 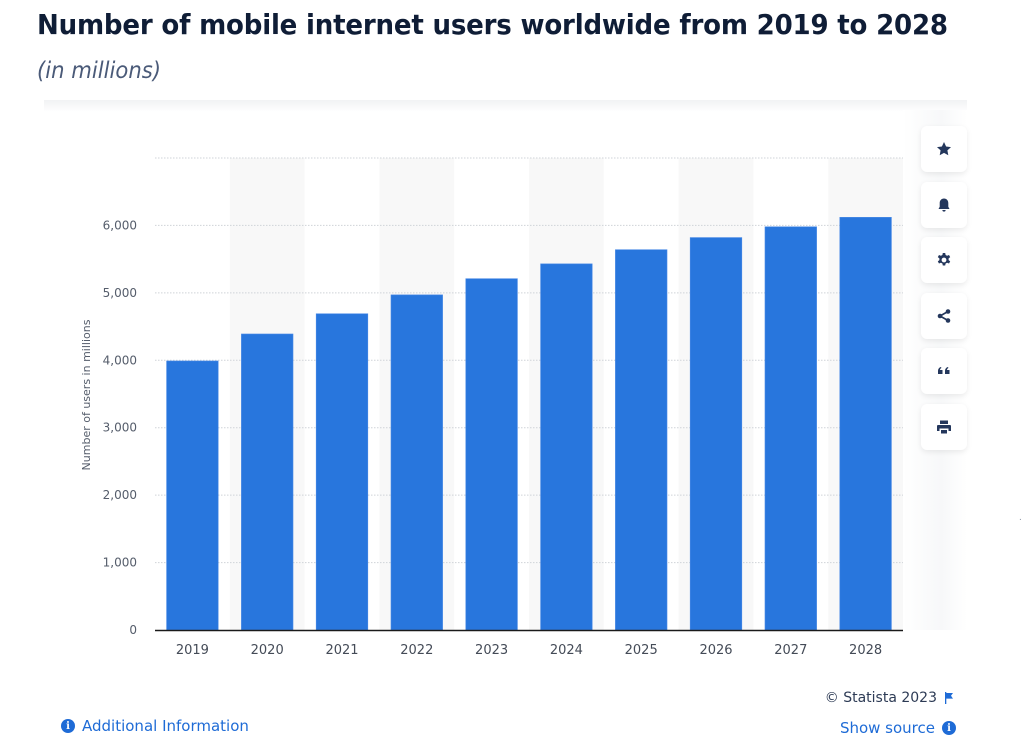 What do you see at coordinates (491, 454) in the screenshot?
I see `bar-2023` at bounding box center [491, 454].